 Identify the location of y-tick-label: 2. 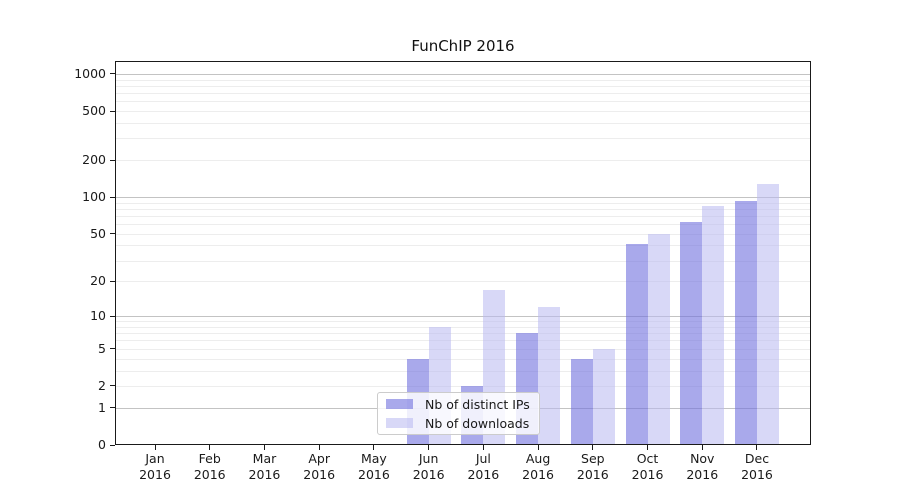
(102, 385).